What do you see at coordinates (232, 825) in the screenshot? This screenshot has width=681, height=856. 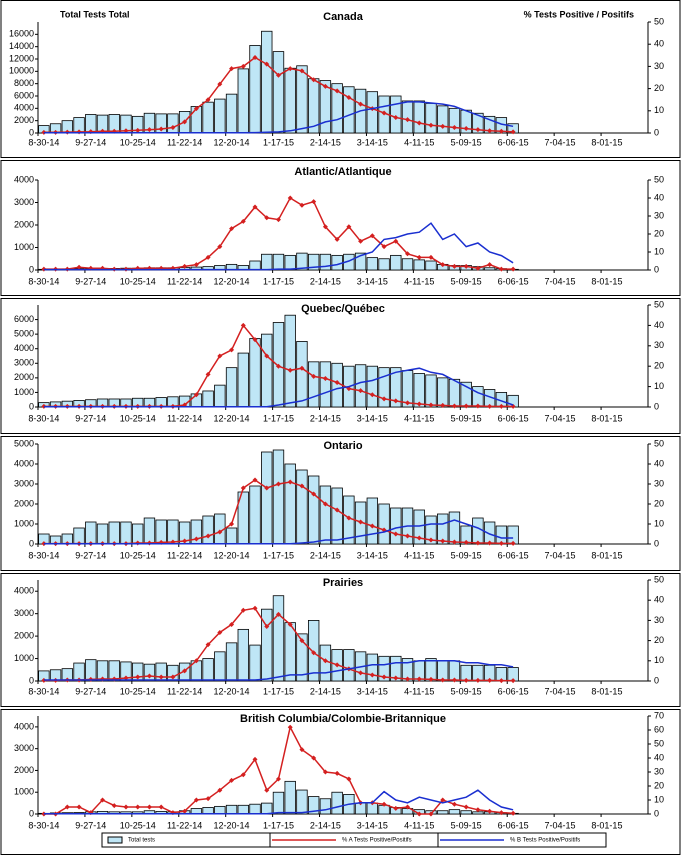 I see `x-tick-label: 12-20-14` at bounding box center [232, 825].